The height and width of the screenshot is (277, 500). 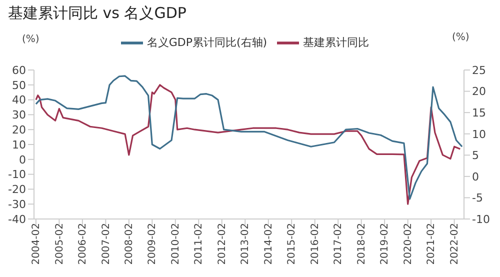 What do you see at coordinates (207, 43) in the screenshot?
I see `legend-label: 名义GDP累计同比(右轴)` at bounding box center [207, 43].